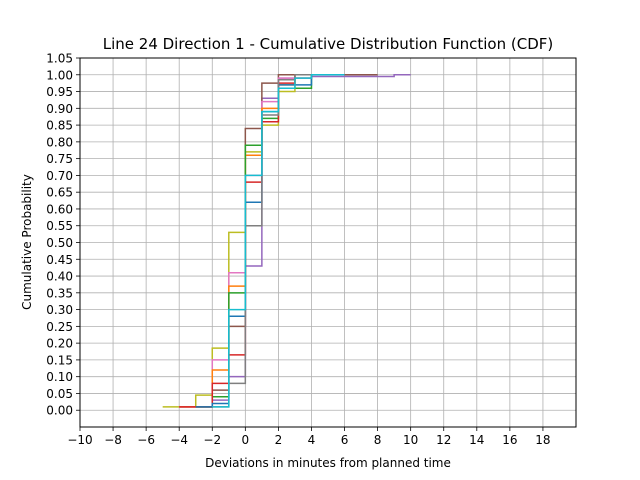 Image resolution: width=640 pixels, height=480 pixels. Describe the element at coordinates (59, 59) in the screenshot. I see `y-tick-label: 1.05` at that location.